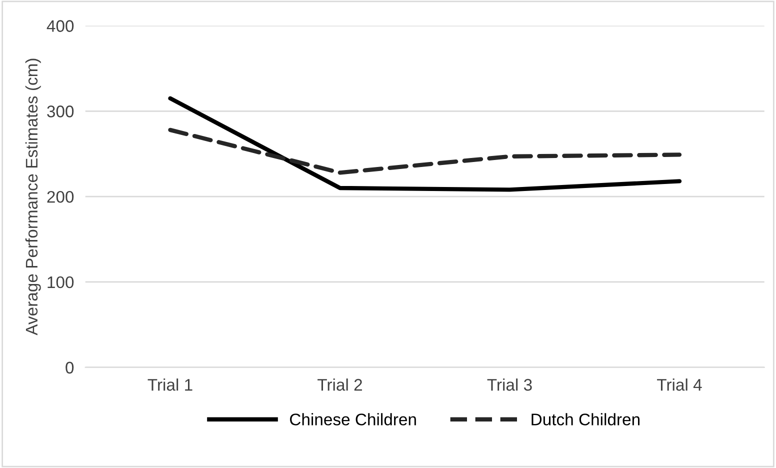 This screenshot has width=776, height=468. What do you see at coordinates (509, 384) in the screenshot?
I see `x-tick-label: Trial 3` at bounding box center [509, 384].